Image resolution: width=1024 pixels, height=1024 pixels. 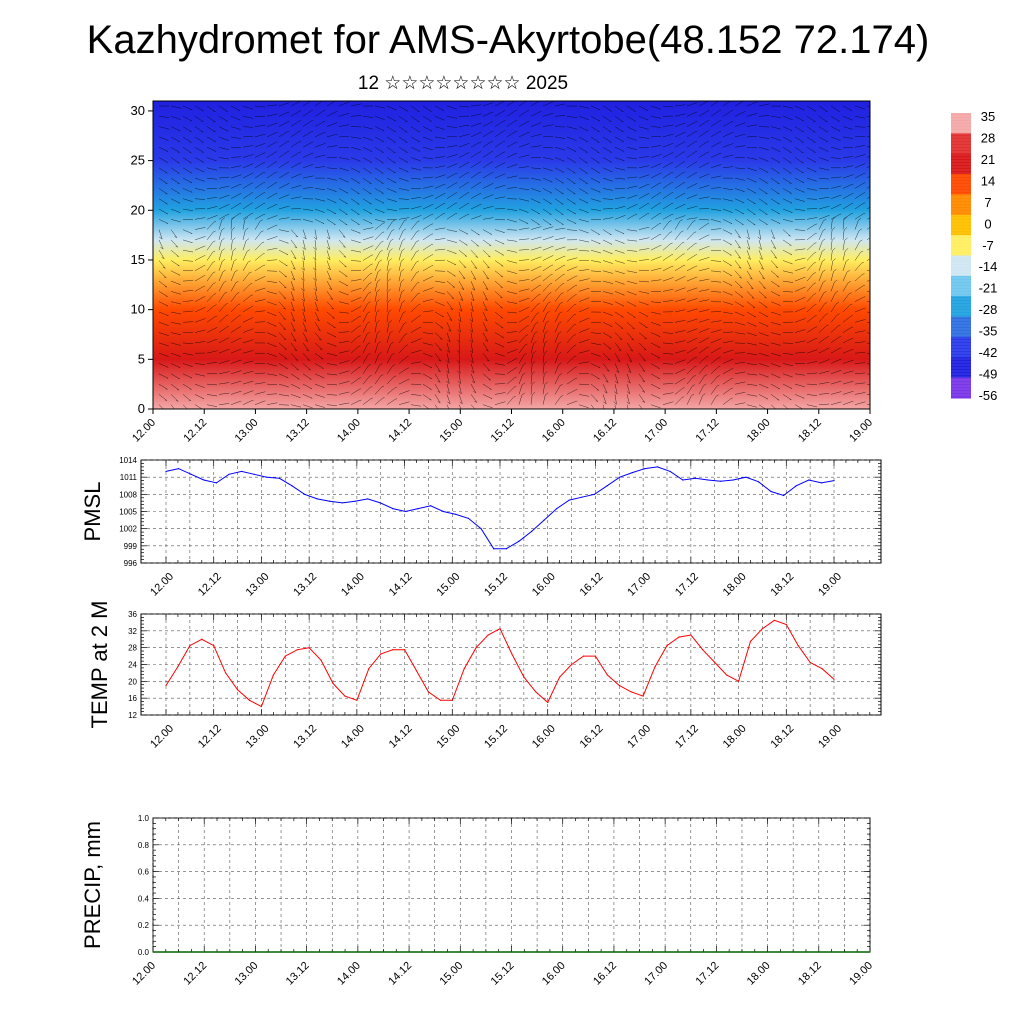 I want to click on precipitation-y-tick-label: 0.6, so click(x=144, y=872).